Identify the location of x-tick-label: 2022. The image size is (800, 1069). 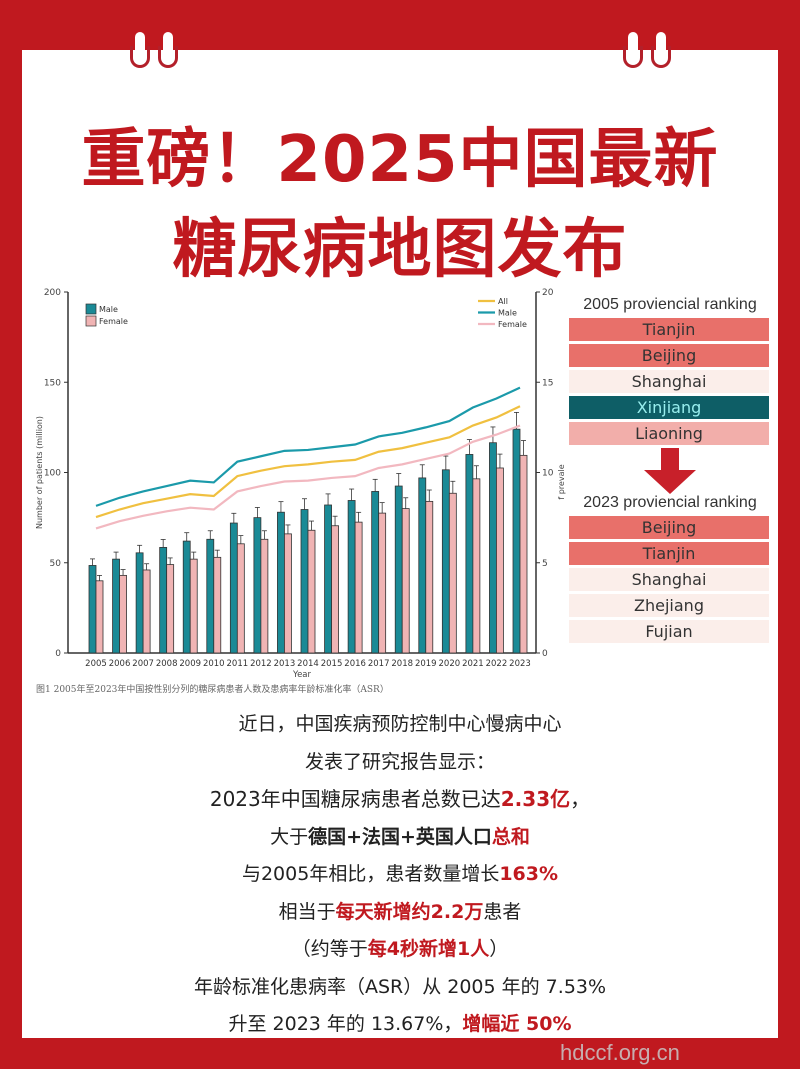
(497, 664).